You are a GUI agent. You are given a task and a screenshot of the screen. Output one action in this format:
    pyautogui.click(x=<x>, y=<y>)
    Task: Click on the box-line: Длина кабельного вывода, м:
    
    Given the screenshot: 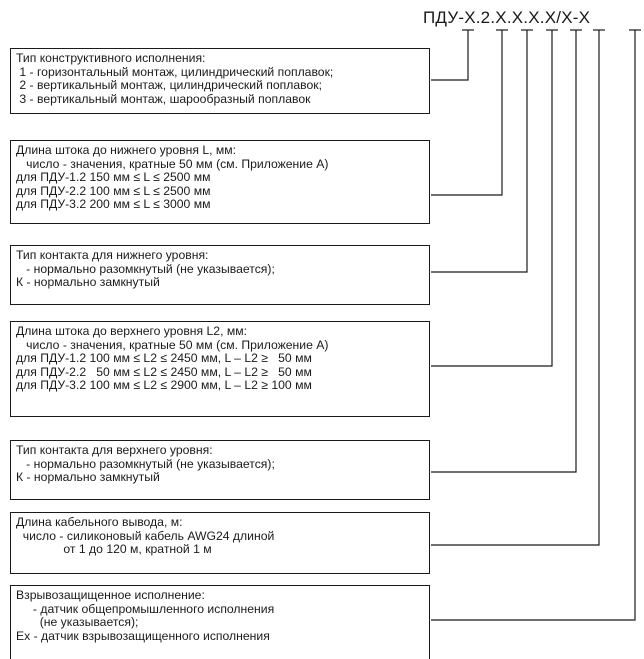 What is the action you would take?
    pyautogui.click(x=99, y=522)
    